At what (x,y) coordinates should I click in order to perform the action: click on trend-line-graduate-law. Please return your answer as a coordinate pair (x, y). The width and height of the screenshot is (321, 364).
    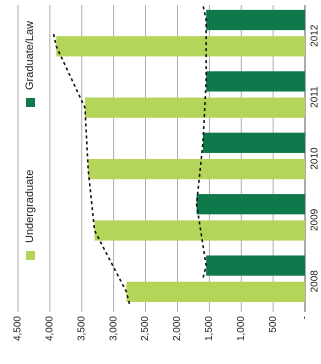
    Looking at the image, I should click on (201, 141).